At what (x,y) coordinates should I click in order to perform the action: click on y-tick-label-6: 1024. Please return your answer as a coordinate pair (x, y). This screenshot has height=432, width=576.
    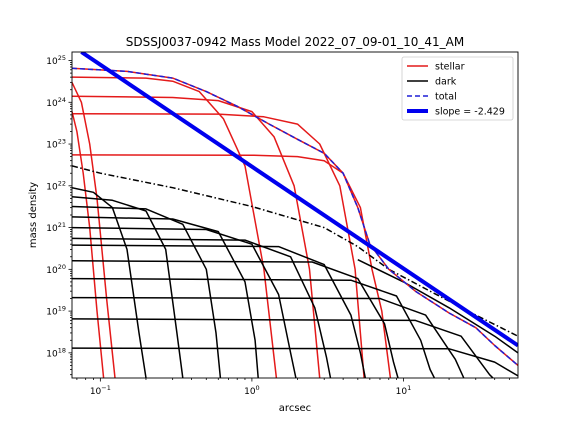
    Looking at the image, I should click on (56, 102).